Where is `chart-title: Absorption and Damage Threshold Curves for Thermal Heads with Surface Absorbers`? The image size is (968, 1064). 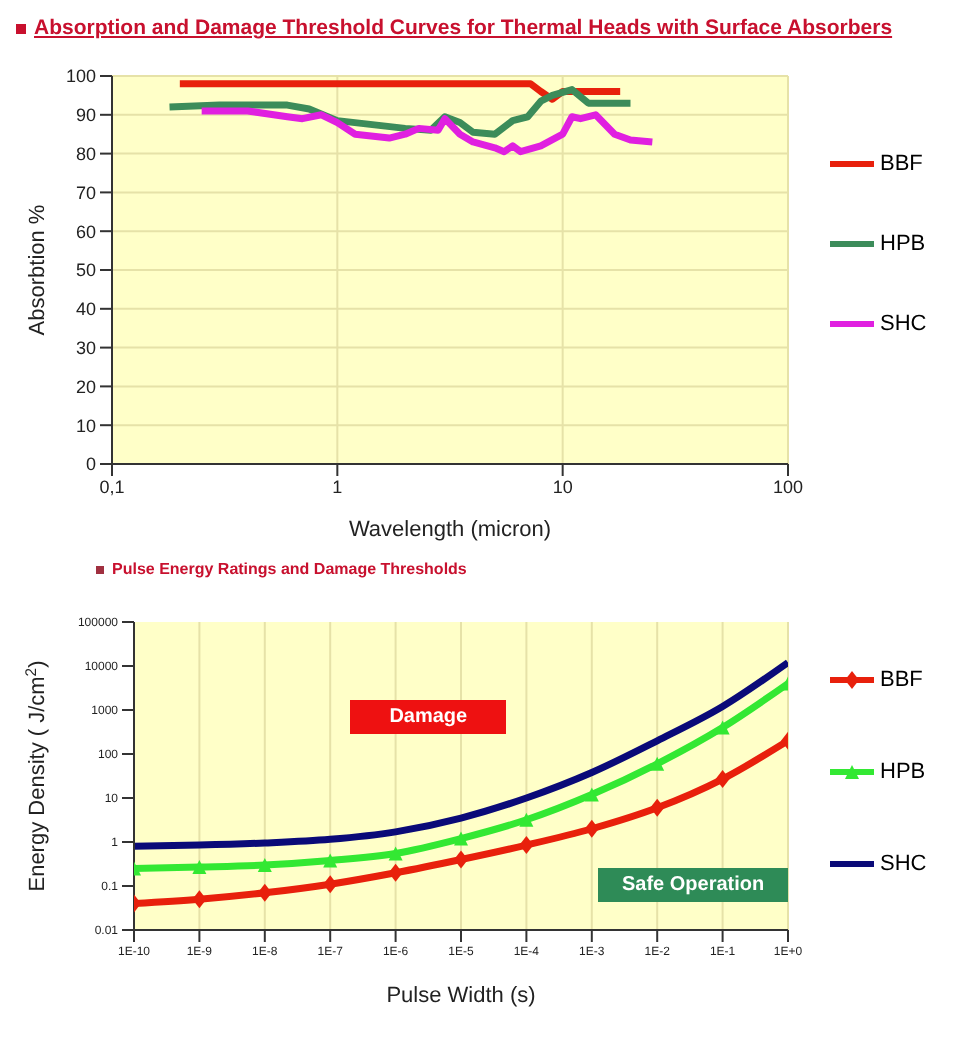 chart-title: Absorption and Damage Threshold Curves for Thermal Heads with Surface Absorbers is located at coordinates (463, 28).